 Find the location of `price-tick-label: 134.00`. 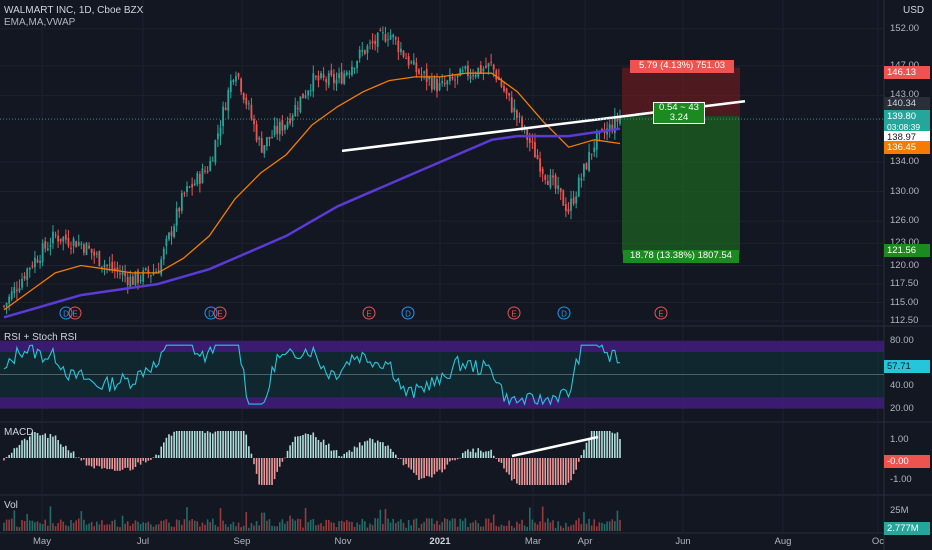

price-tick-label: 134.00 is located at coordinates (905, 161).